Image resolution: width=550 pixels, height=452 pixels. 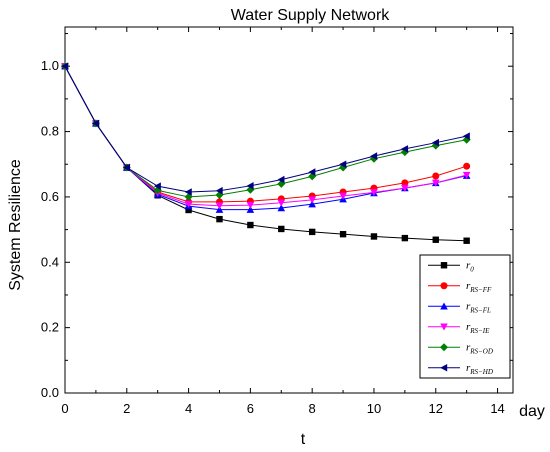 I want to click on legend: r0 rRS−FF rRS−FL rRS−IE rRS−OD rRS−HD, so click(x=465, y=316).